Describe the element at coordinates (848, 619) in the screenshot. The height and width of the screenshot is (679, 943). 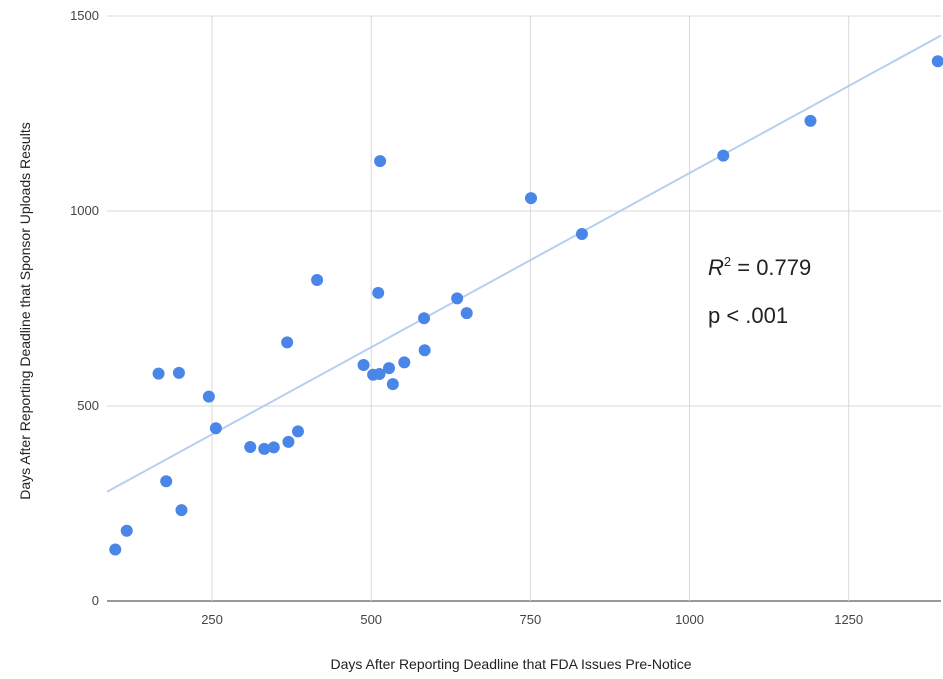
I see `x-tick-label: 1250` at that location.